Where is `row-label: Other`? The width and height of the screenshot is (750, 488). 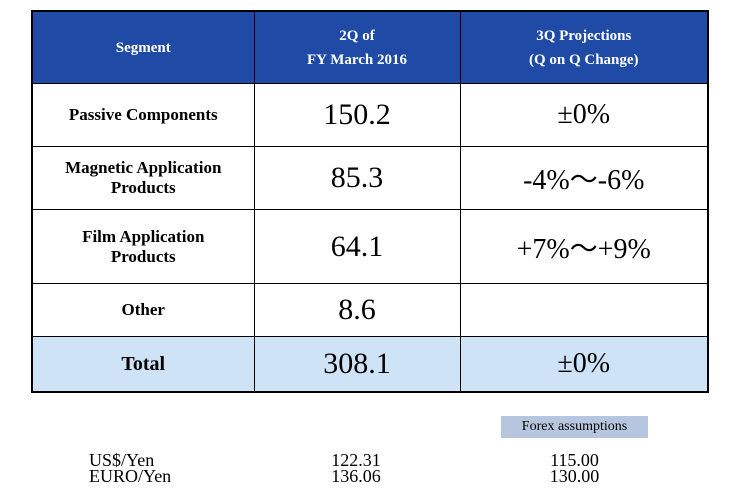
row-label: Other is located at coordinates (143, 310).